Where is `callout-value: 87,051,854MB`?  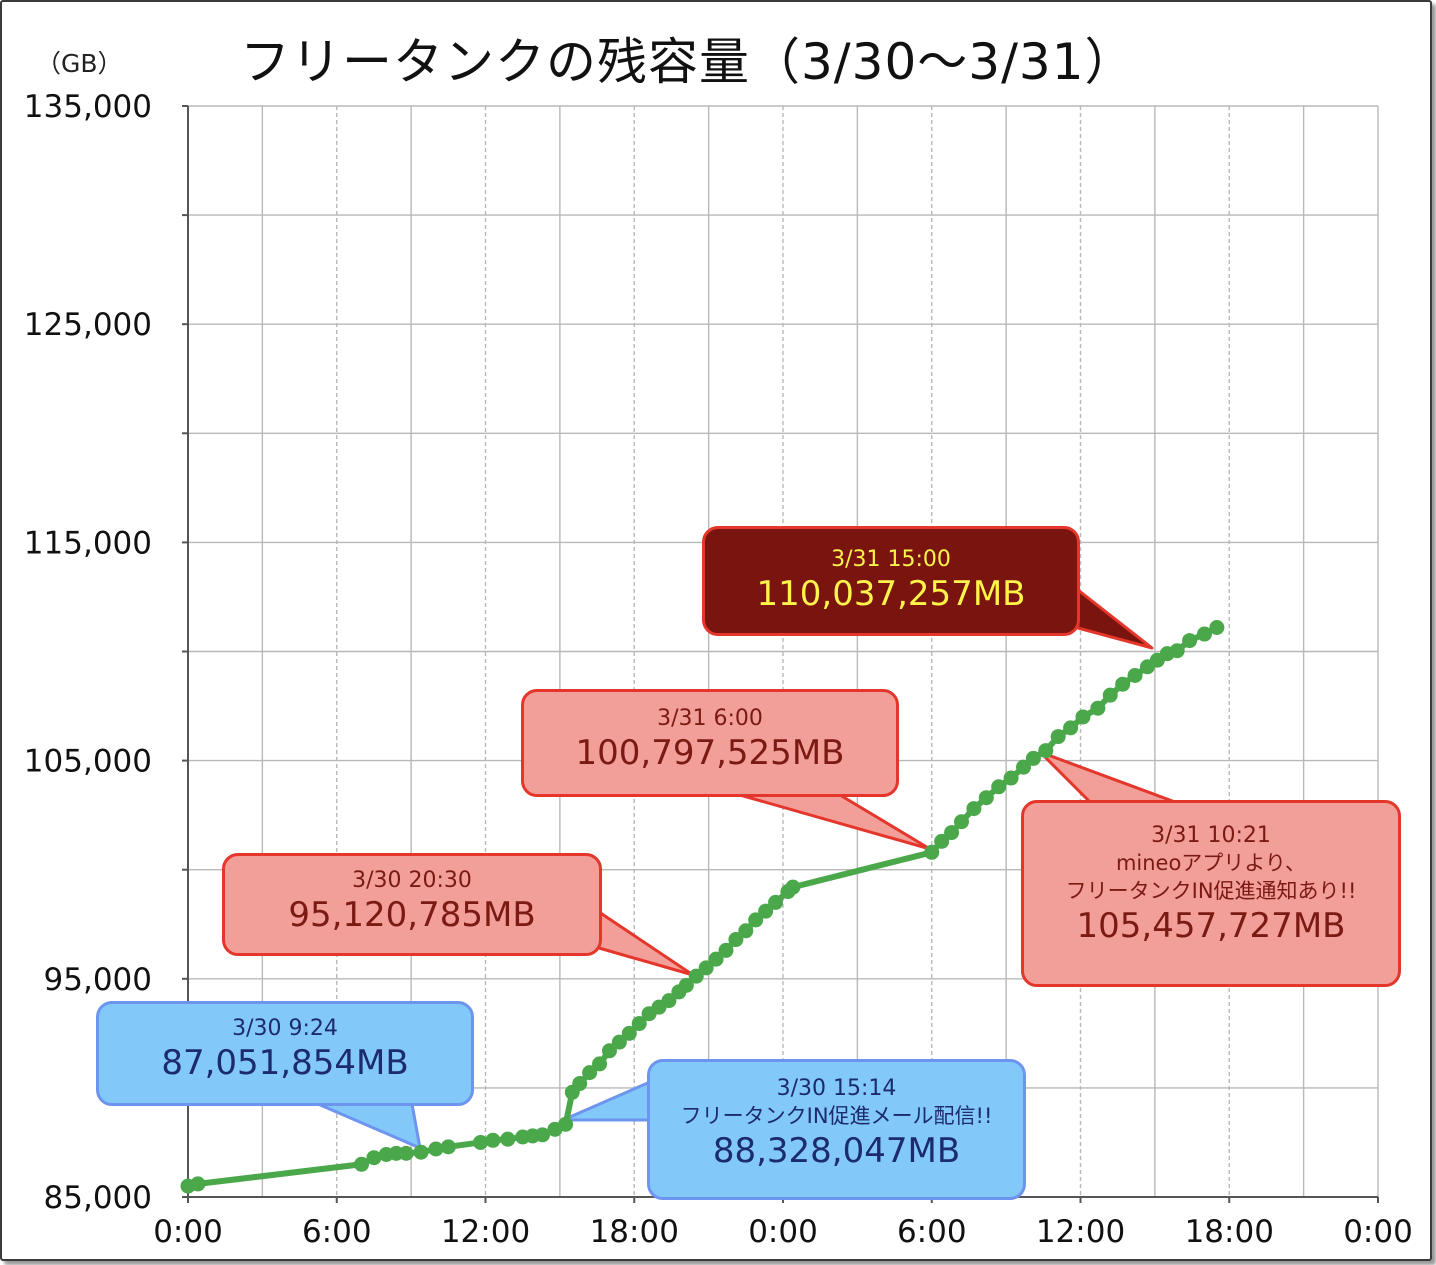
callout-value: 87,051,854MB is located at coordinates (285, 1063).